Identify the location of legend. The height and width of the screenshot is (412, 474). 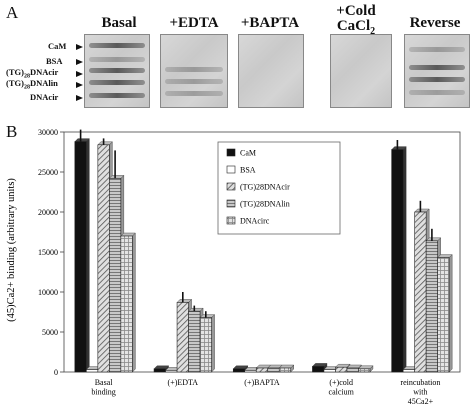
(279, 188).